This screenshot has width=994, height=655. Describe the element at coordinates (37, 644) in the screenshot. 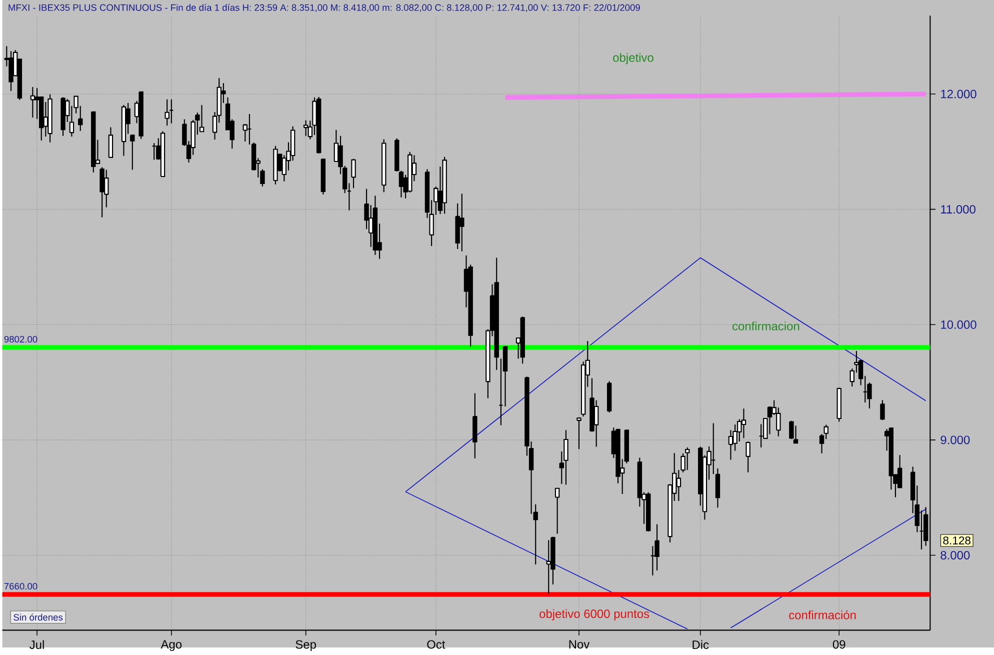

I see `x-tick-label: Jul` at that location.